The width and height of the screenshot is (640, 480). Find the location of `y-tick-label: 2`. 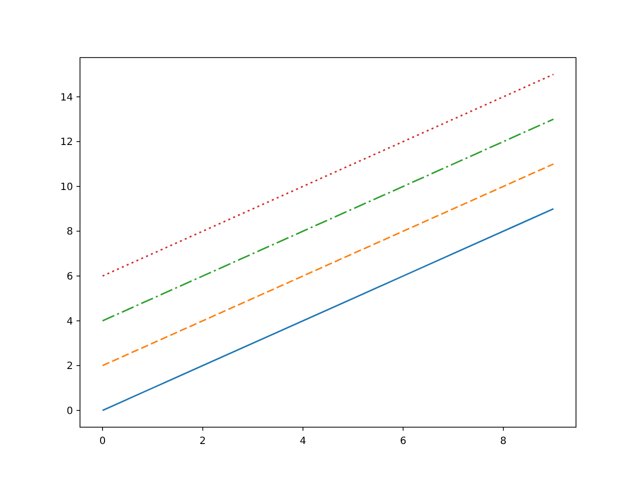

y-tick-label: 2 is located at coordinates (69, 366).